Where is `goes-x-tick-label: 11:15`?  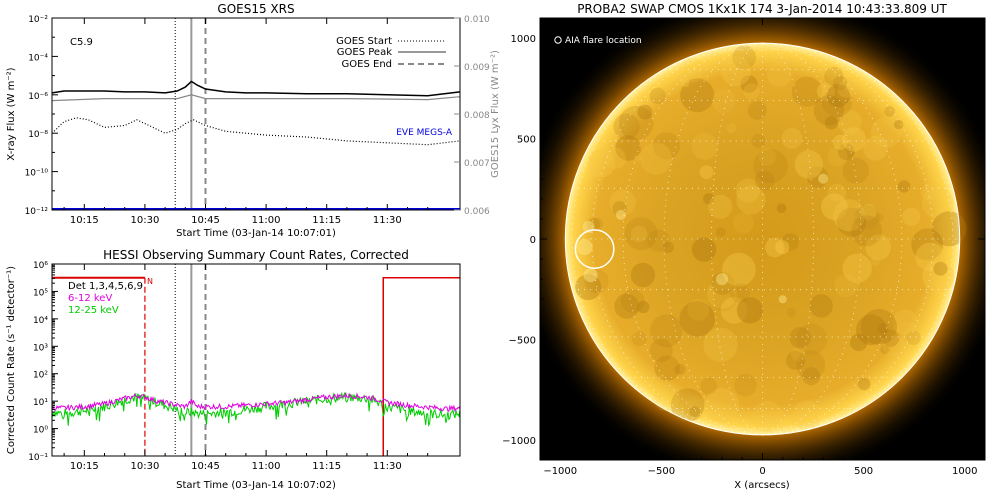
goes-x-tick-label: 11:15 is located at coordinates (326, 220).